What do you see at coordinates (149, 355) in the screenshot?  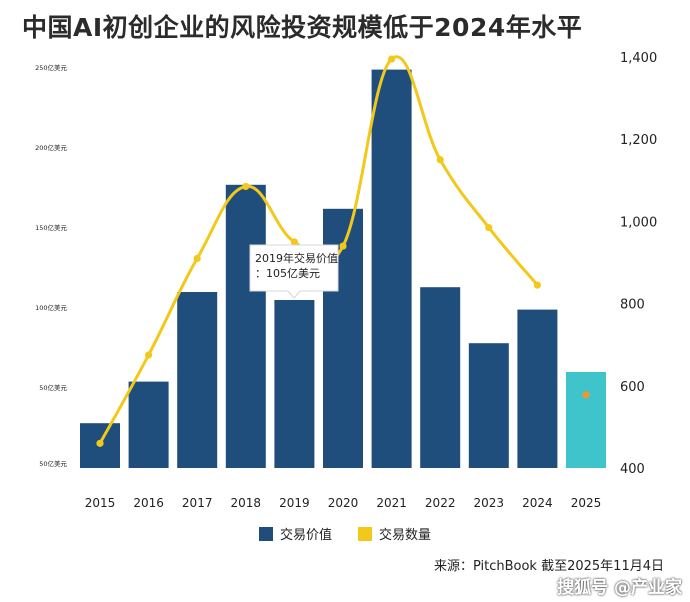 I see `count-point-2016` at bounding box center [149, 355].